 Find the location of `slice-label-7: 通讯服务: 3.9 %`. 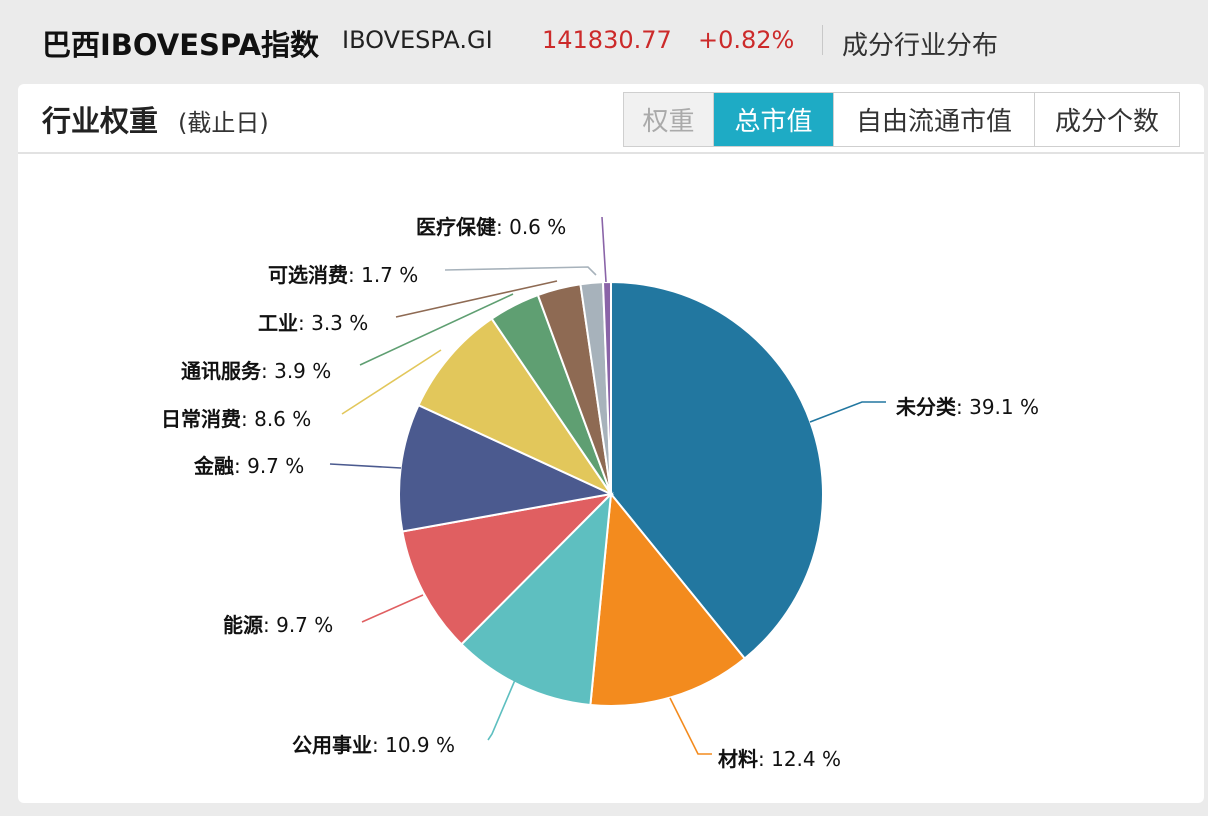

slice-label-7: 通讯服务: 3.9 % is located at coordinates (256, 371).